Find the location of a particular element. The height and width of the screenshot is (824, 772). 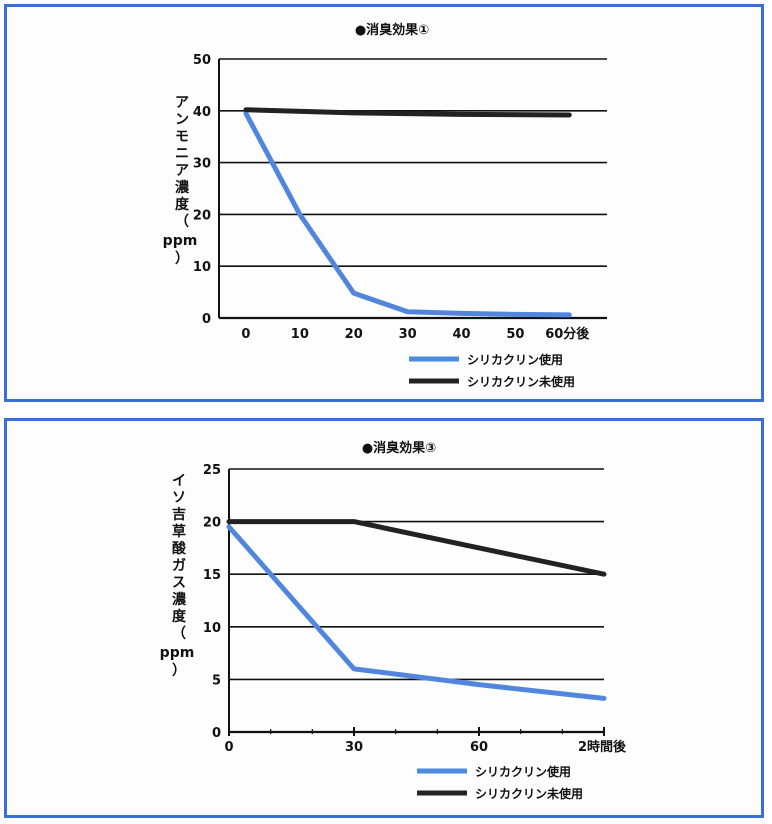

x-tick-label: 60分後 is located at coordinates (567, 334).